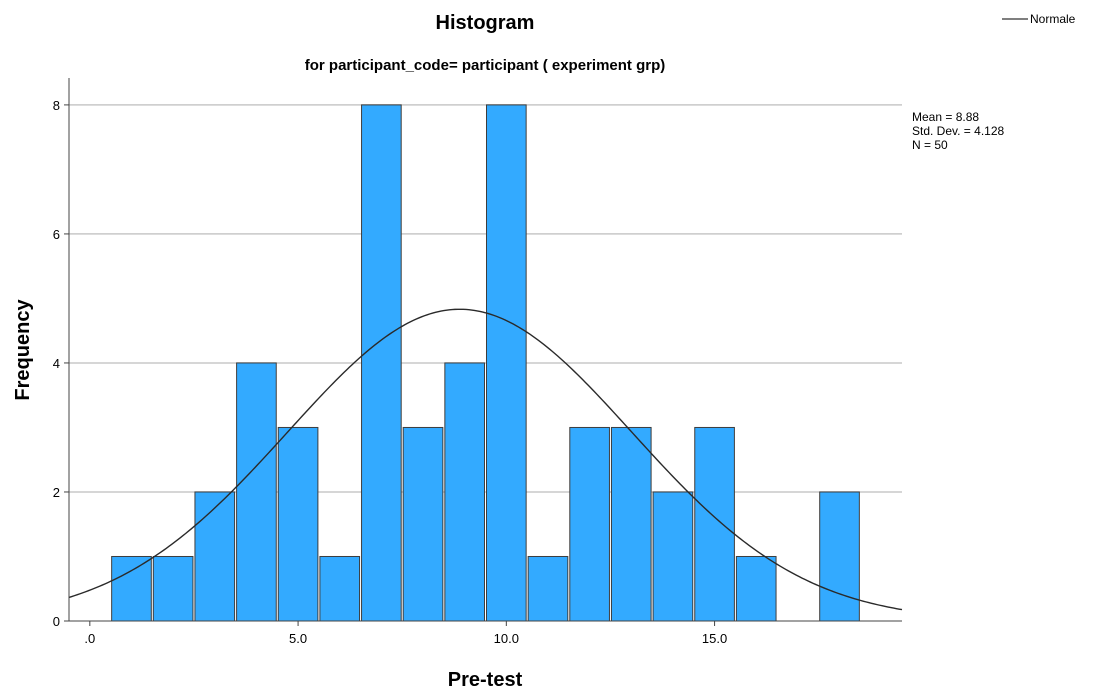 Image resolution: width=1093 pixels, height=698 pixels. I want to click on y-tick-label-0: 0, so click(56, 621).